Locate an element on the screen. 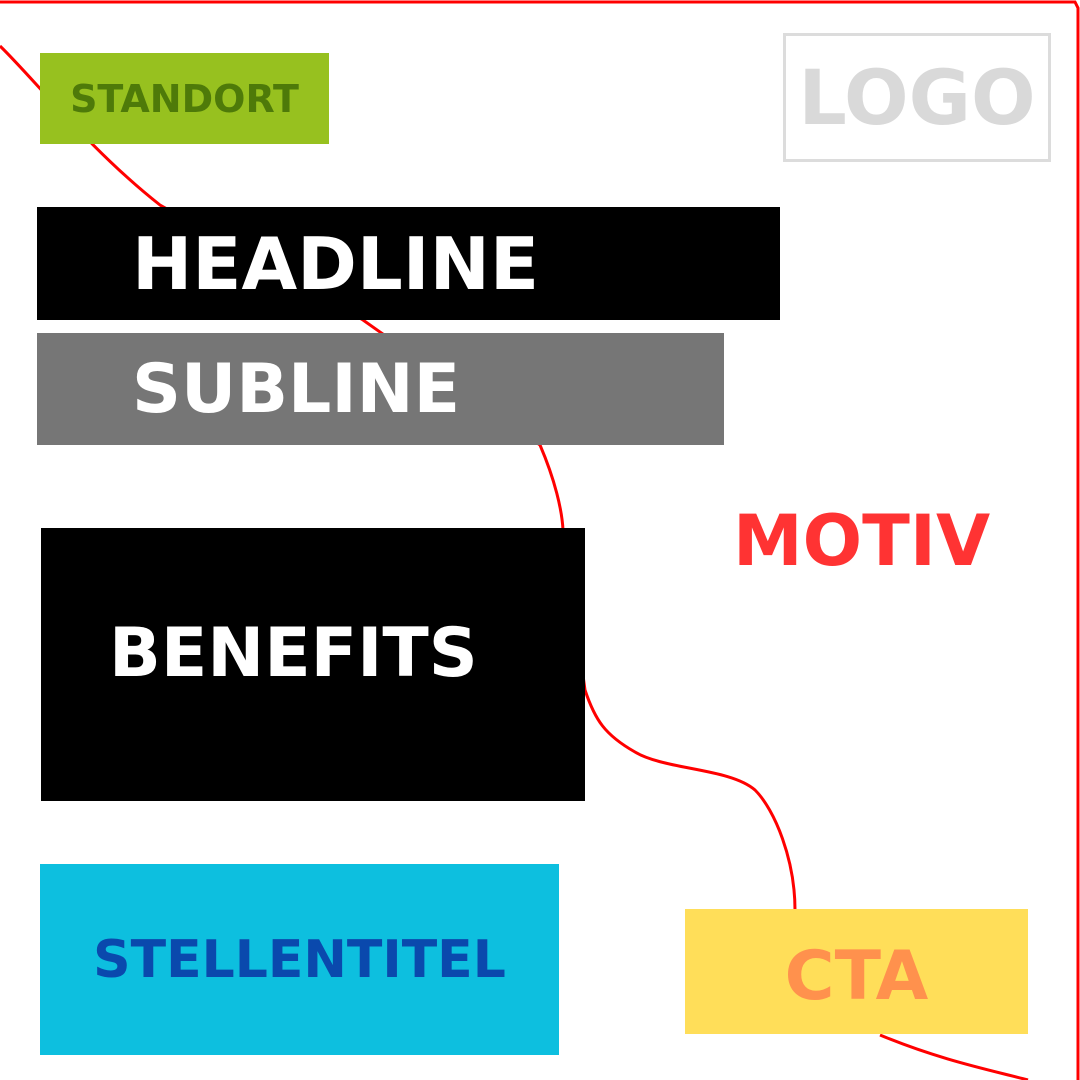 This screenshot has height=1080, width=1080. cta-label: CTA is located at coordinates (857, 976).